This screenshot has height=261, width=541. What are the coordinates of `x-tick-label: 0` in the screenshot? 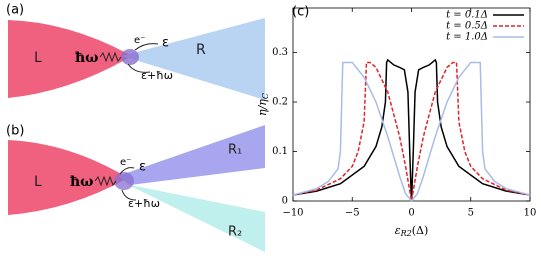 It's located at (411, 213).